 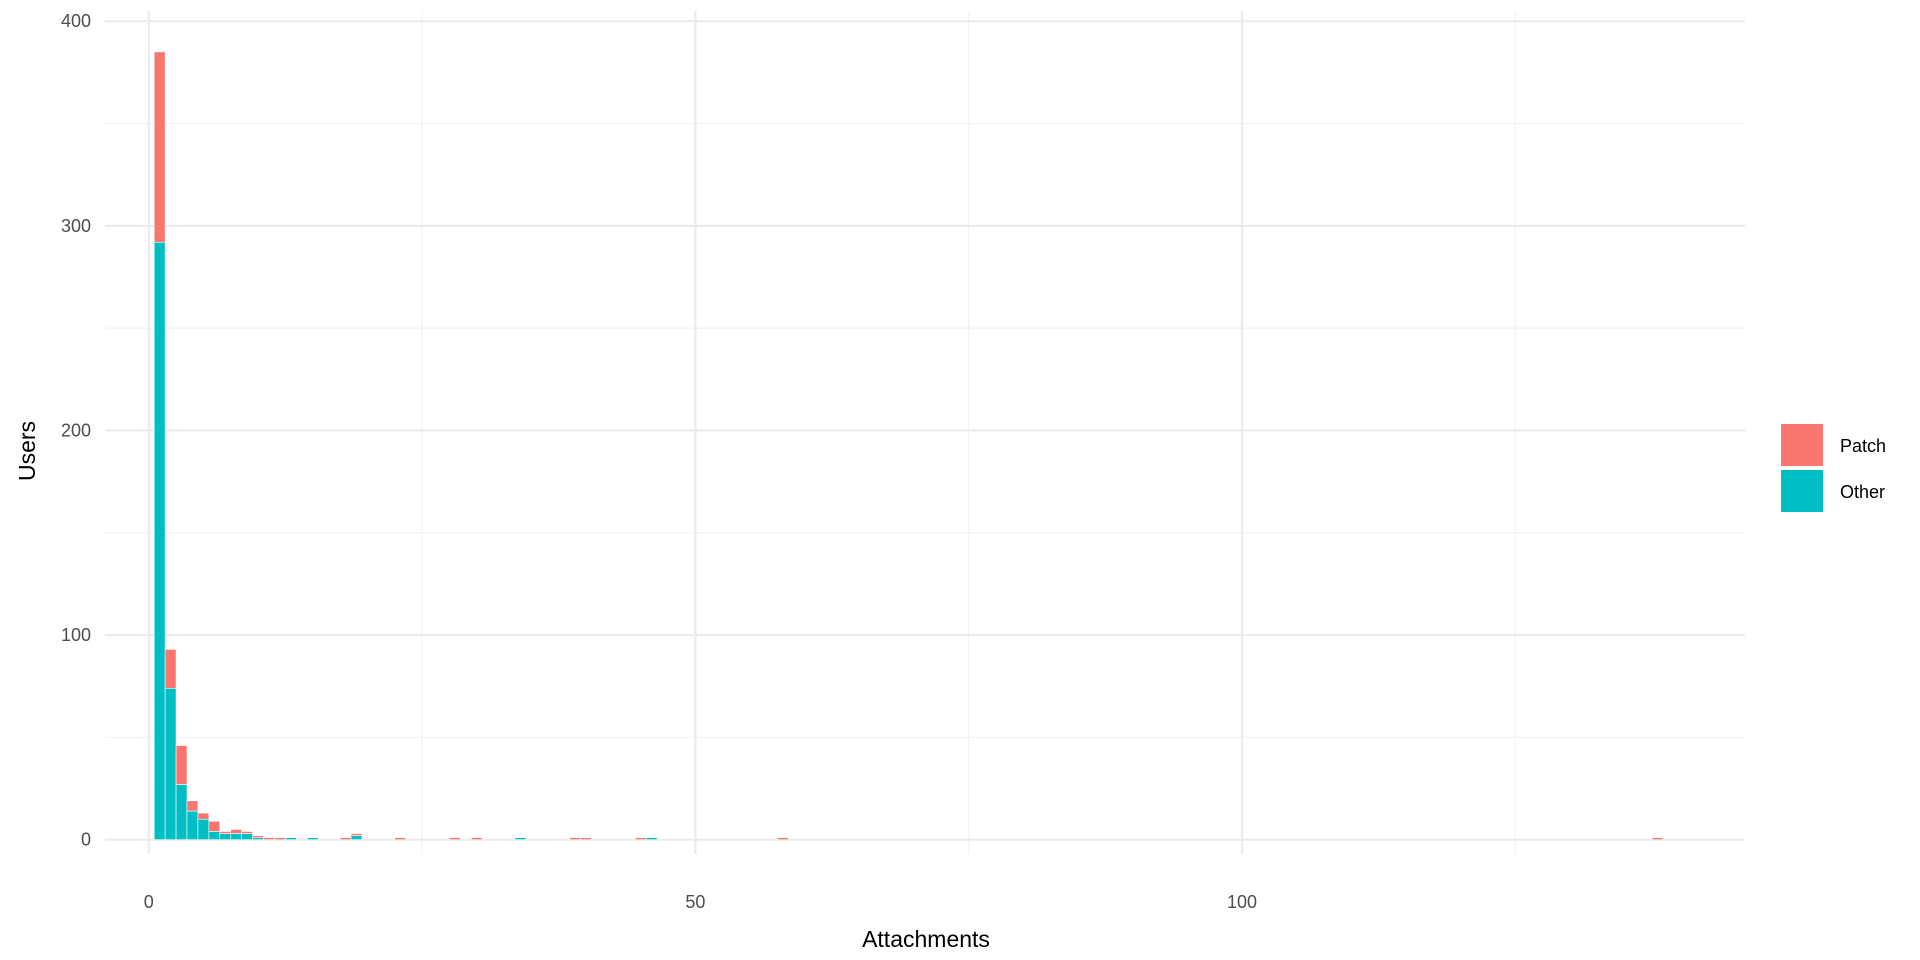 What do you see at coordinates (586, 838) in the screenshot?
I see `bar-patch-x40` at bounding box center [586, 838].